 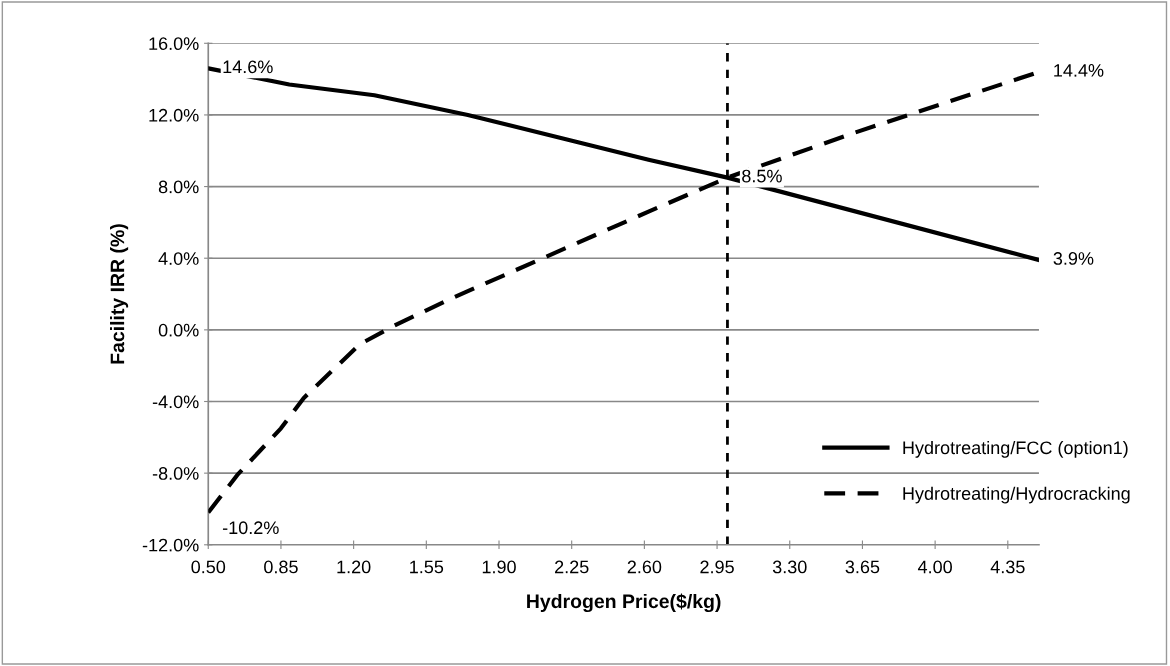 I want to click on x-tick-label: 0.50, so click(x=208, y=567).